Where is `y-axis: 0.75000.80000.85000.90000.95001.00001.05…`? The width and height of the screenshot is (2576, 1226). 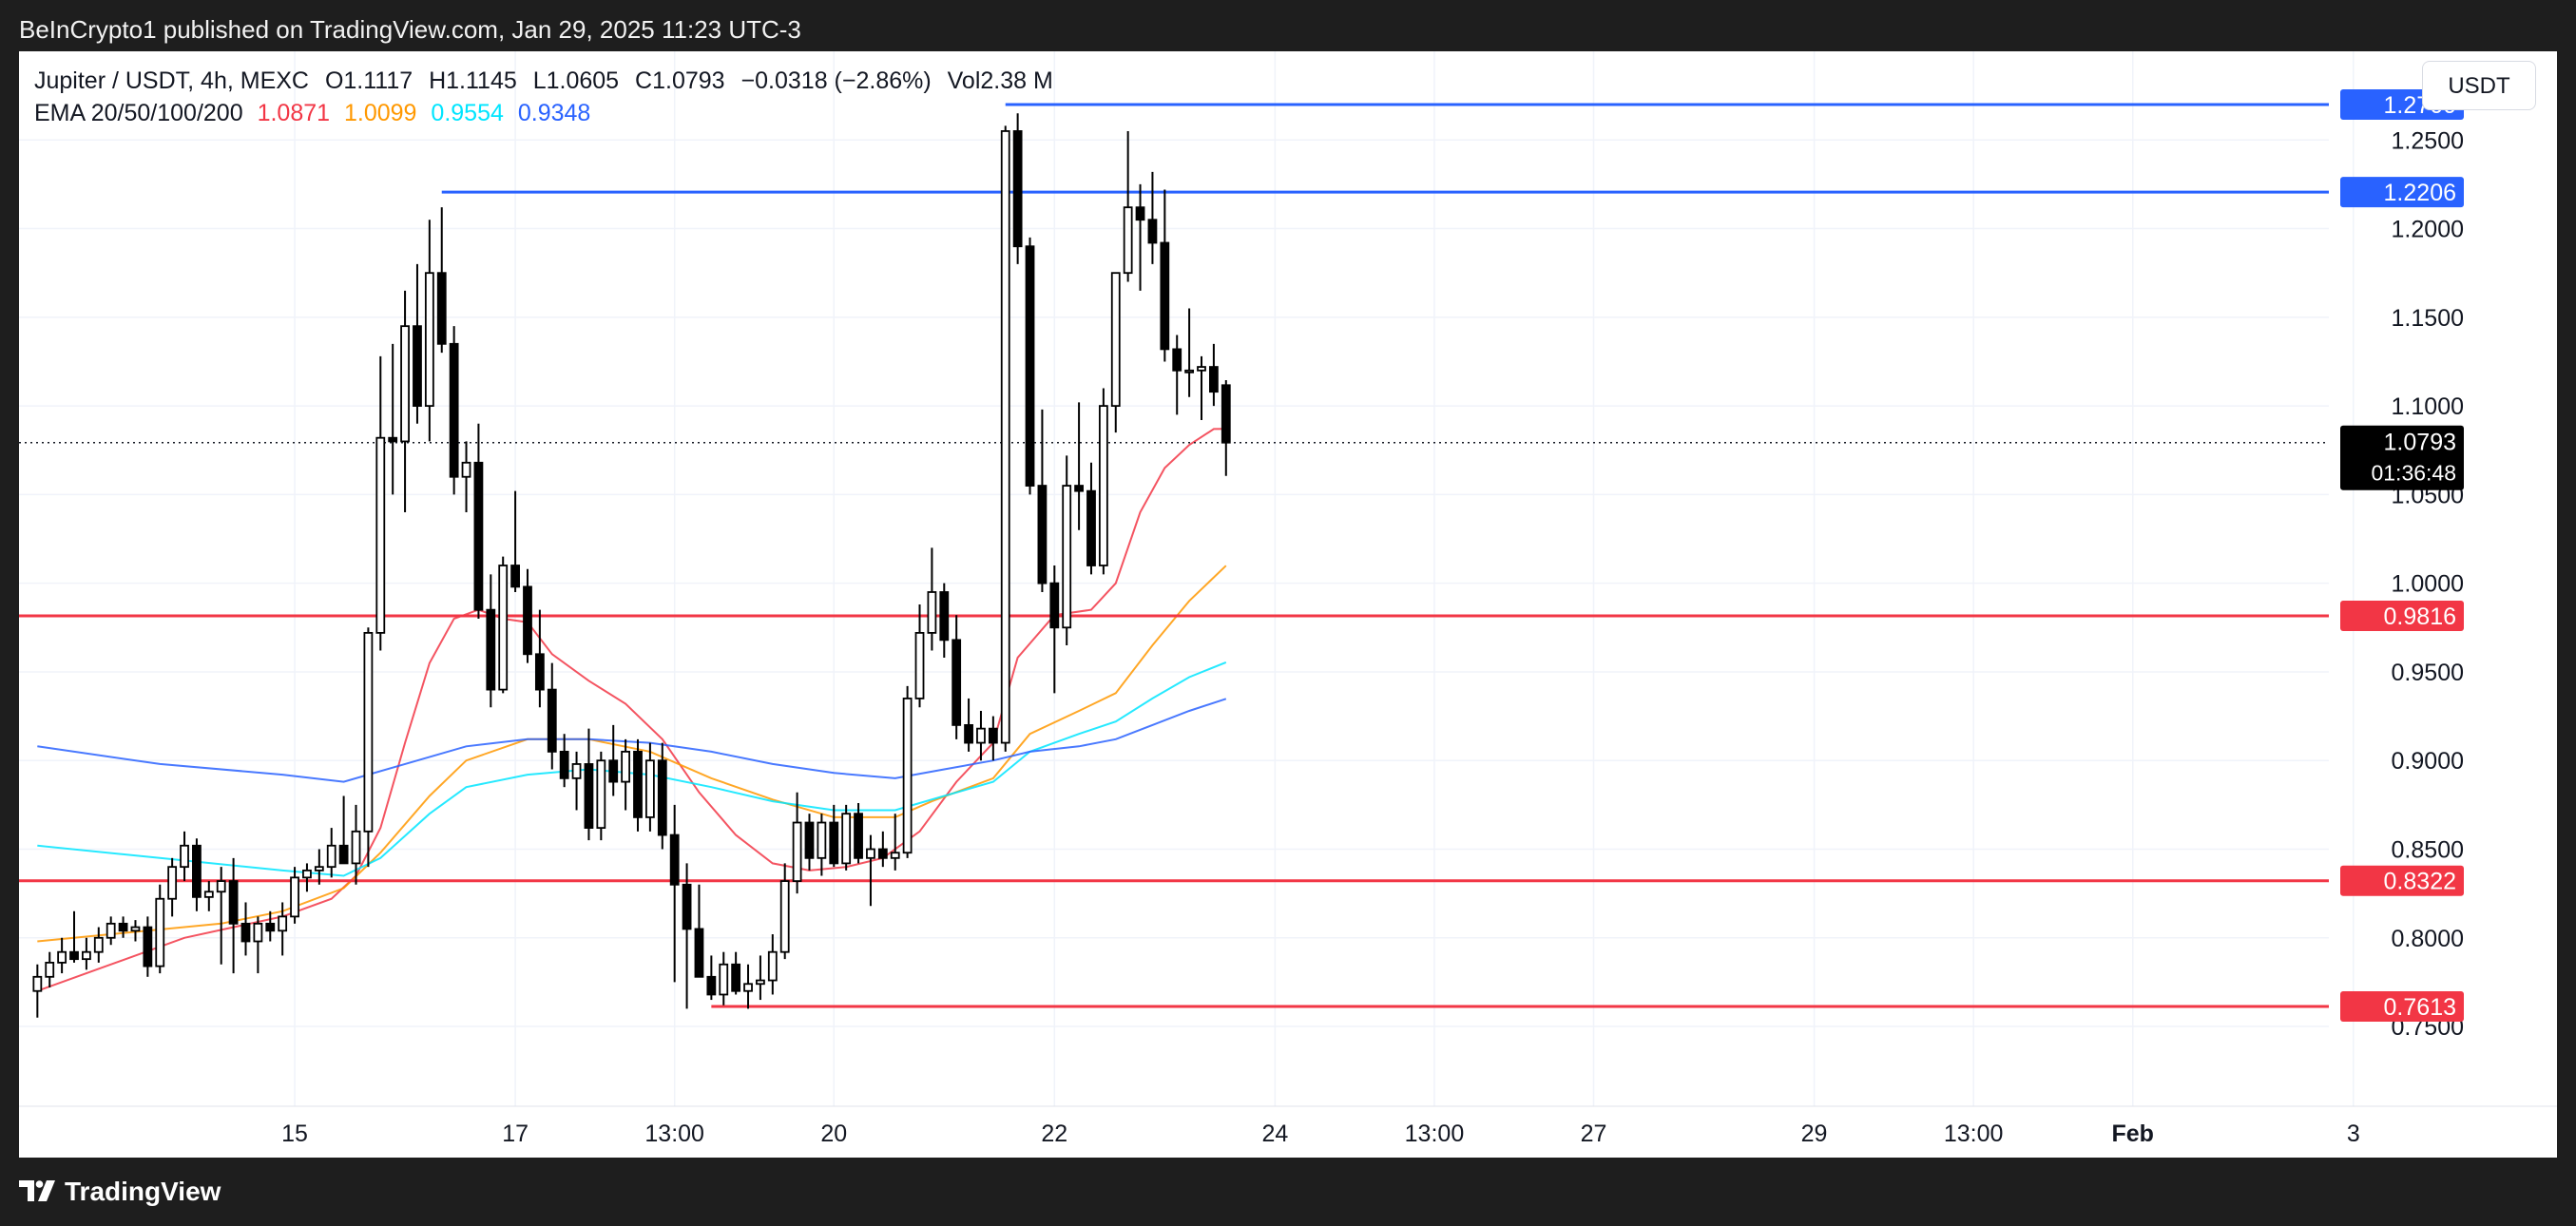
y-axis: 0.75000.80000.85000.90000.95001.00001.05… is located at coordinates (2428, 584).